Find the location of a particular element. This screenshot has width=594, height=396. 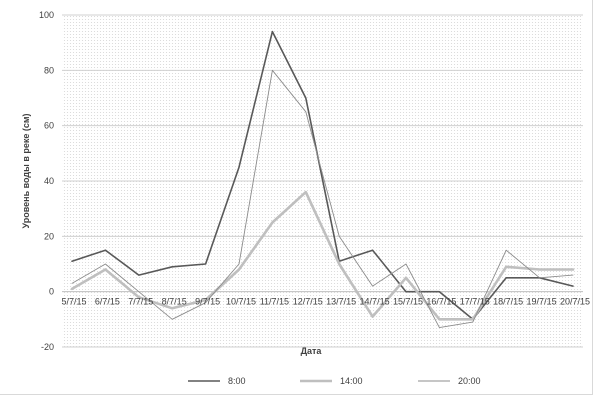

x-tick-label: 19/7/15 is located at coordinates (542, 302).